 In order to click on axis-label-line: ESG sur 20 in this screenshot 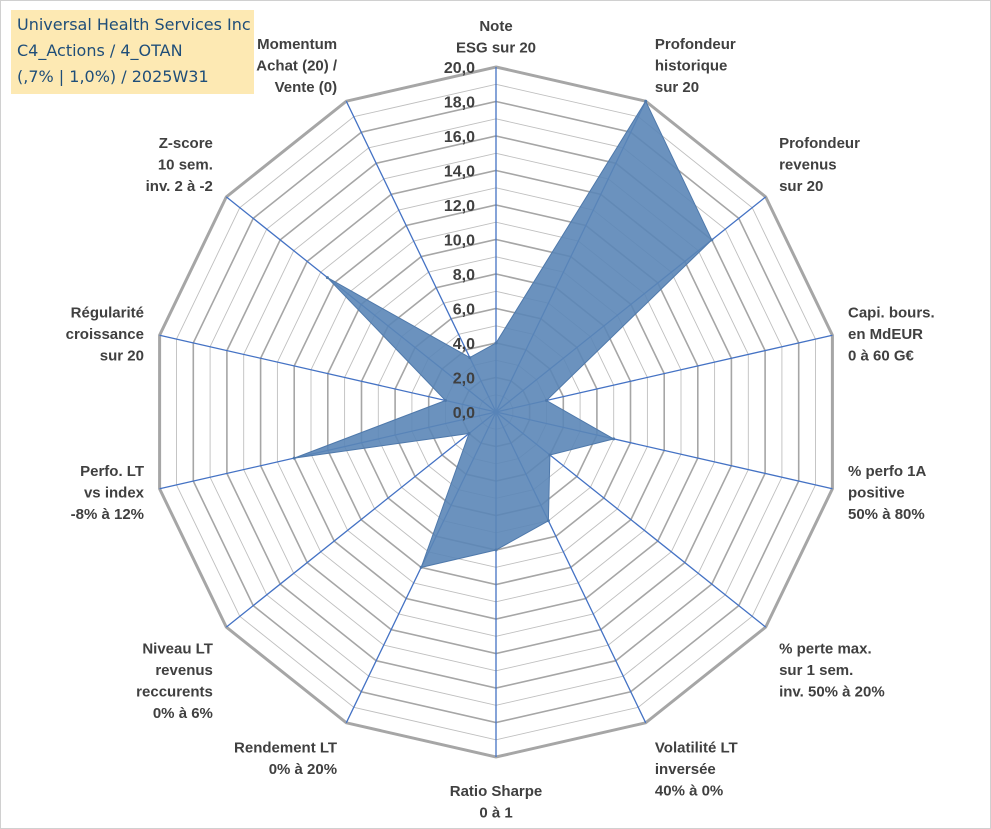, I will do `click(496, 48)`.